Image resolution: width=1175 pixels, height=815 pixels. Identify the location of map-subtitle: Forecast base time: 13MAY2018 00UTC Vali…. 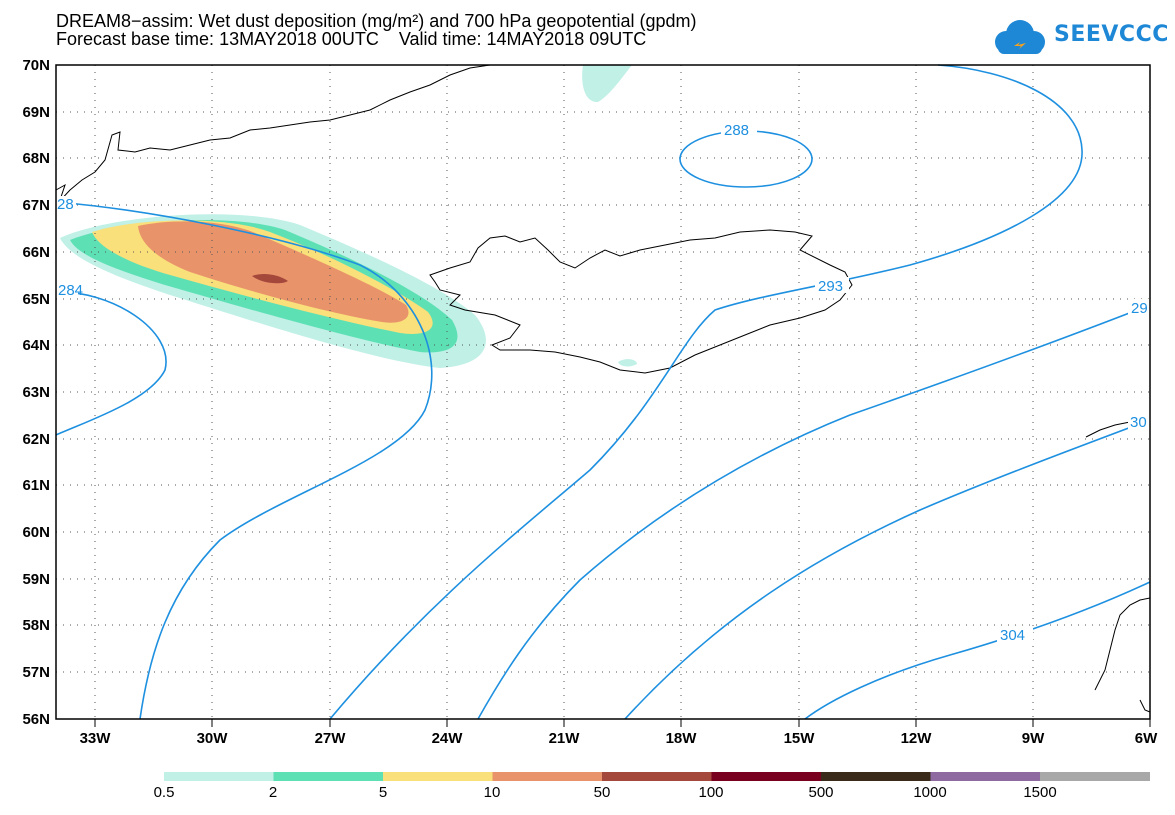
(351, 39).